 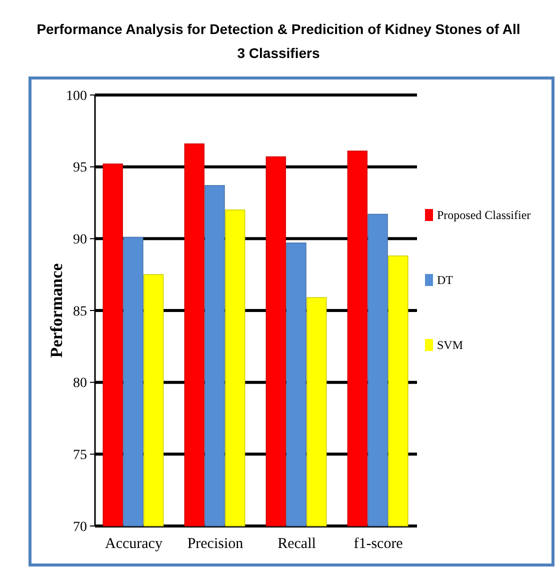 What do you see at coordinates (278, 41) in the screenshot?
I see `chart-title: Performance Analysis for Detection & Predicition of Kidney Stones of All 3 Classifiers` at bounding box center [278, 41].